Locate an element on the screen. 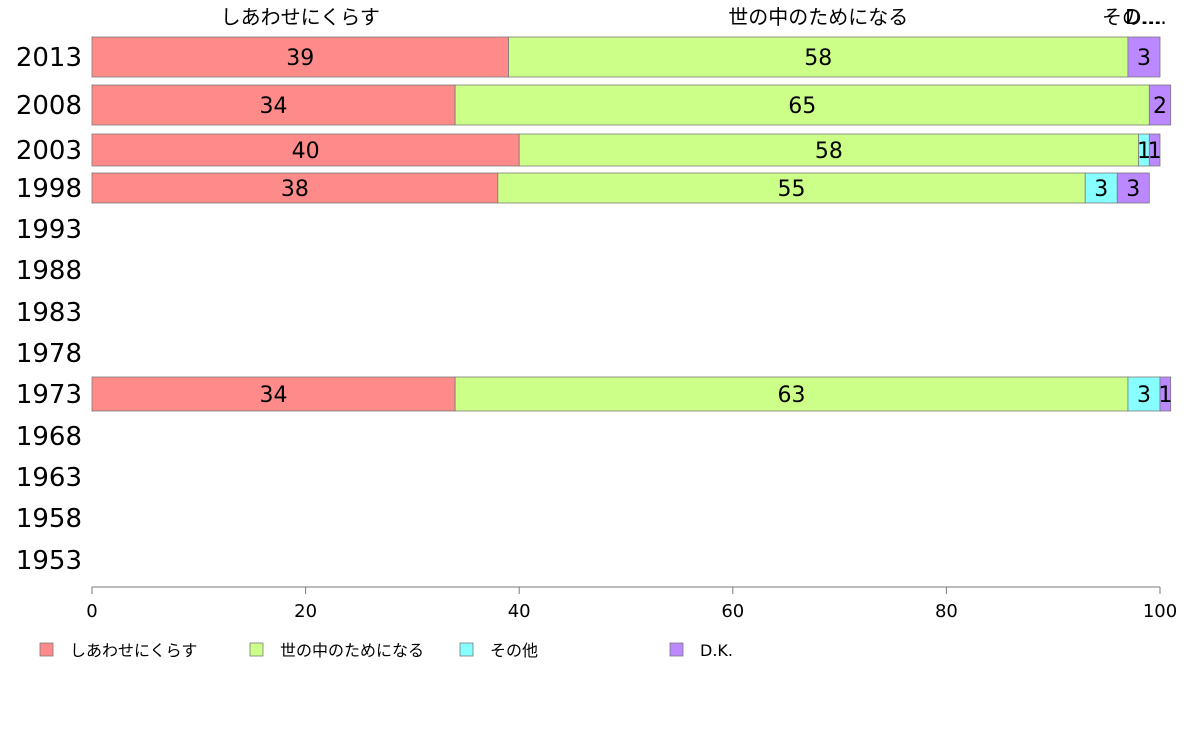 The image size is (1188, 736). data-label: 39 is located at coordinates (300, 58).